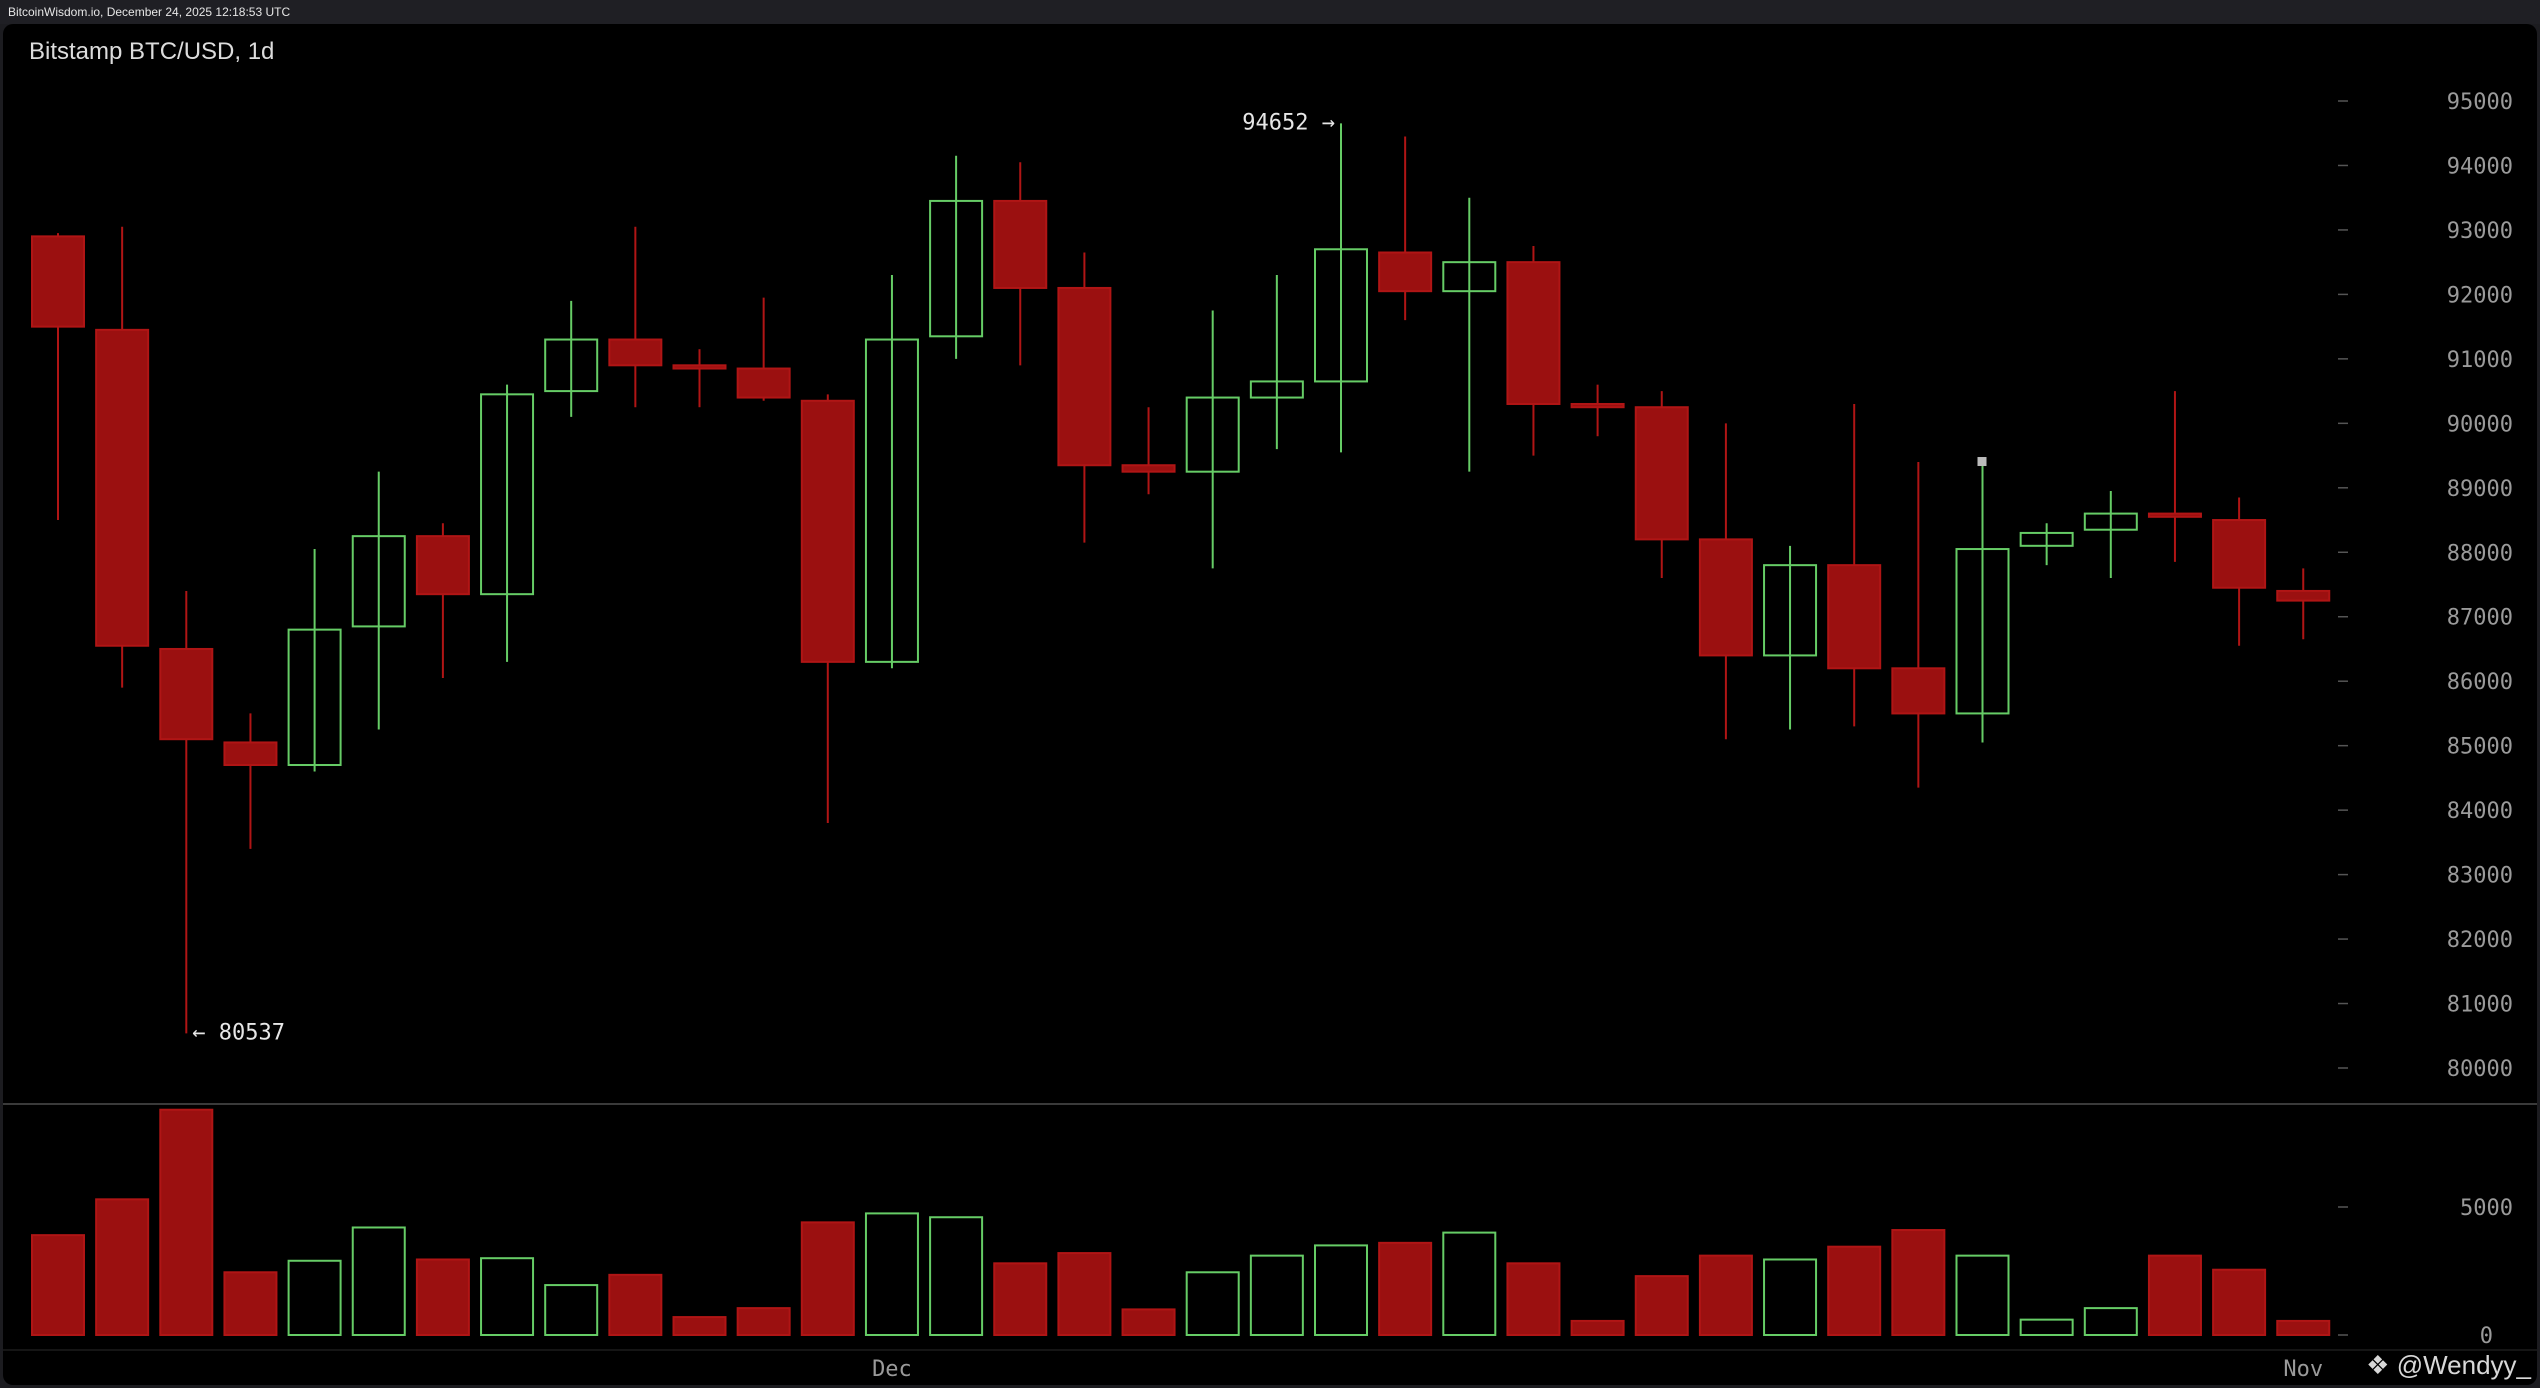 The image size is (2540, 1388). I want to click on price-tick-label: 84000, so click(2480, 811).